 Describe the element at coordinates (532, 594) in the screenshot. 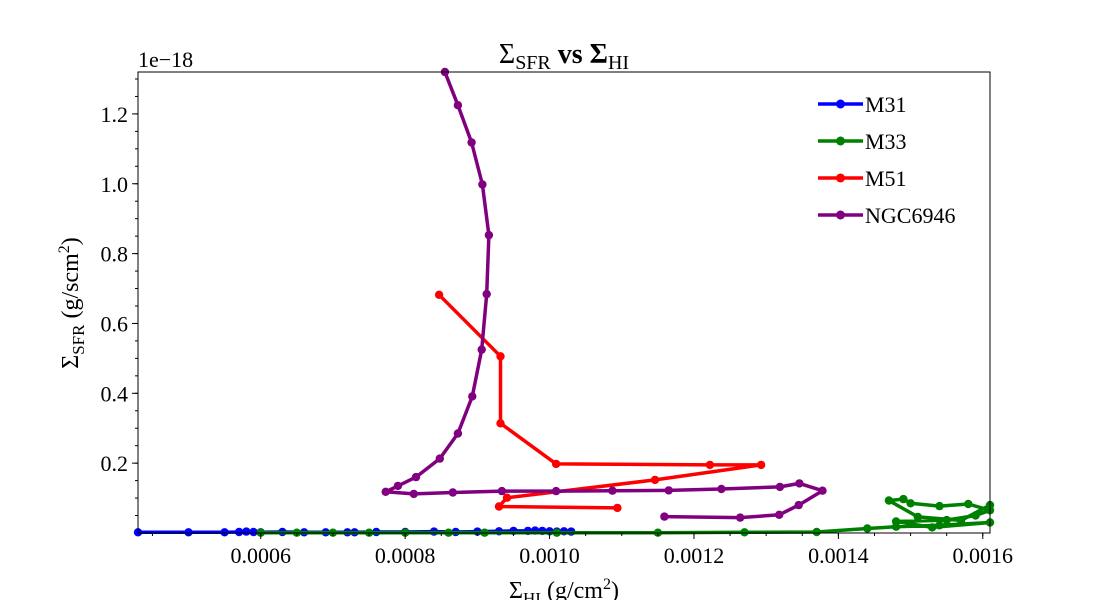

I see `x-axis-title-subscript: HI` at that location.